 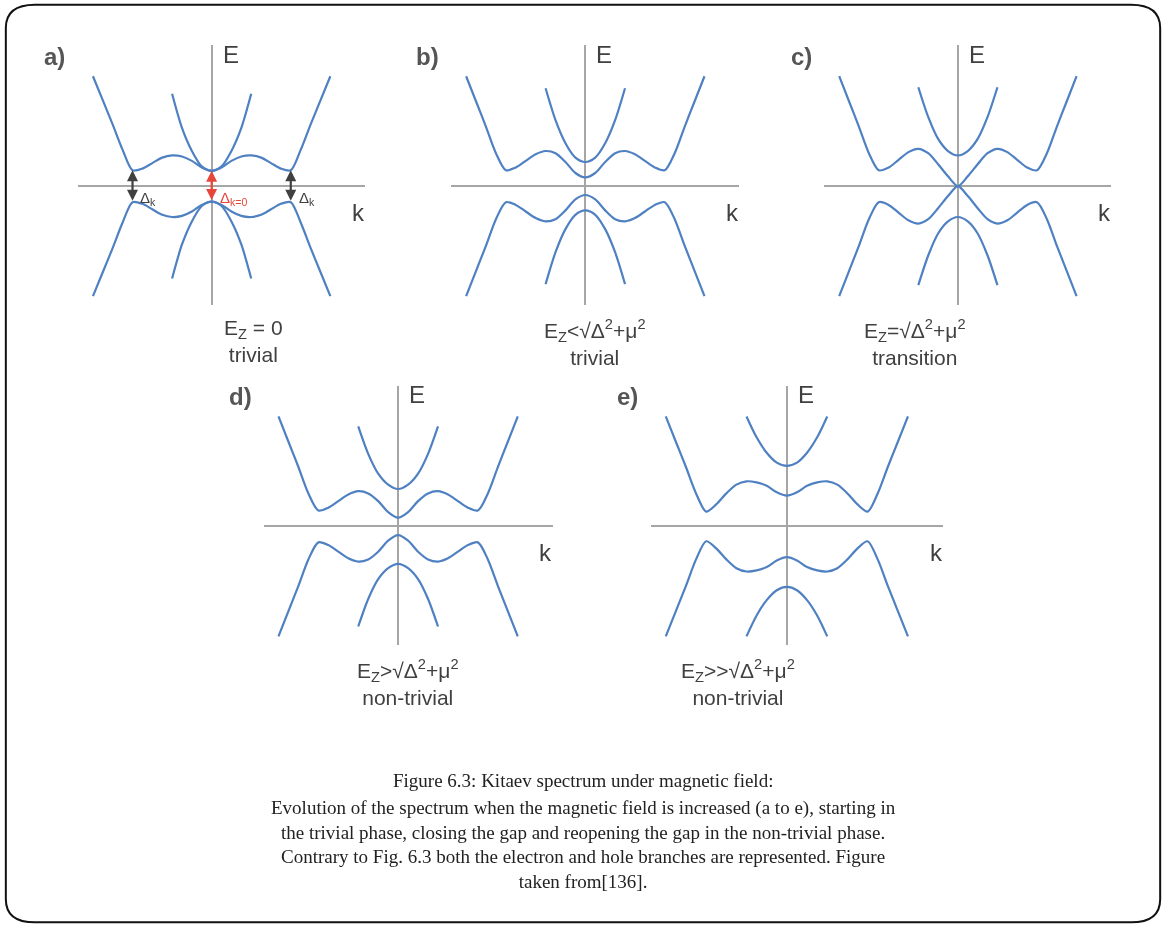 What do you see at coordinates (583, 845) in the screenshot?
I see `text: Evolution of the spectrum when the magnetic field is increased (a to e), starting in the trivial phase, closing the gap and reopening the gap in the non-trivial phase. Contrary to Fig. 6.3 both the electron and hole branches are represented. Figure taken from[136].` at bounding box center [583, 845].